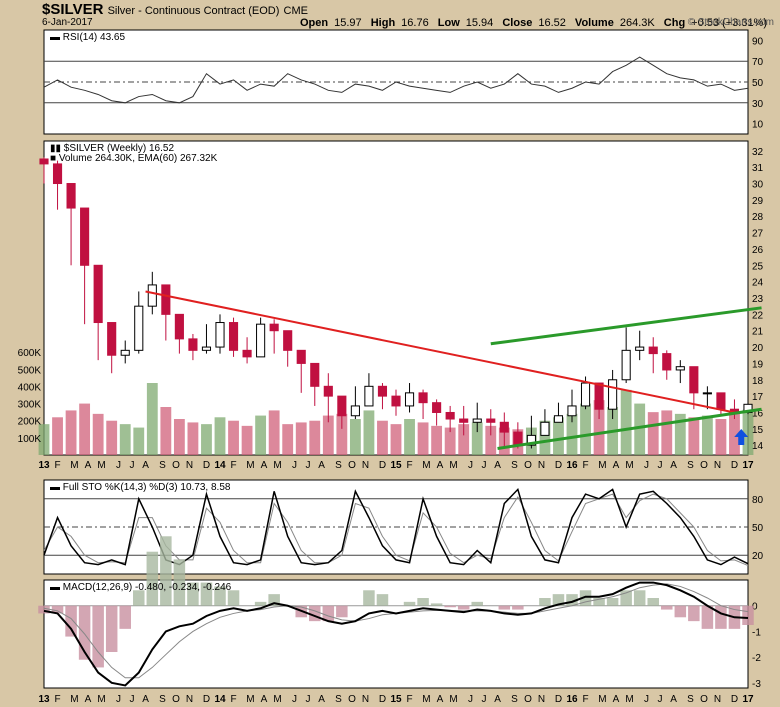 The width and height of the screenshot is (780, 707). What do you see at coordinates (440, 352) in the screenshot?
I see `resistance-trendline` at bounding box center [440, 352].